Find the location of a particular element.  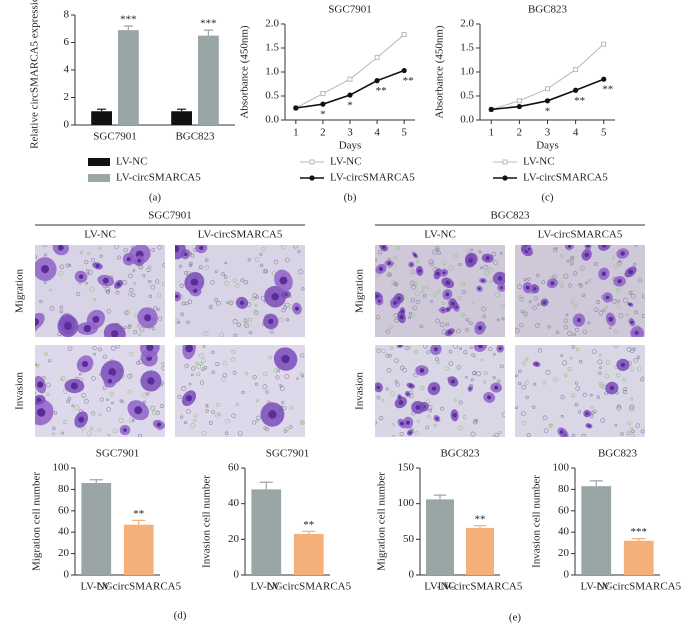

x-tick-label: 3 is located at coordinates (350, 133).